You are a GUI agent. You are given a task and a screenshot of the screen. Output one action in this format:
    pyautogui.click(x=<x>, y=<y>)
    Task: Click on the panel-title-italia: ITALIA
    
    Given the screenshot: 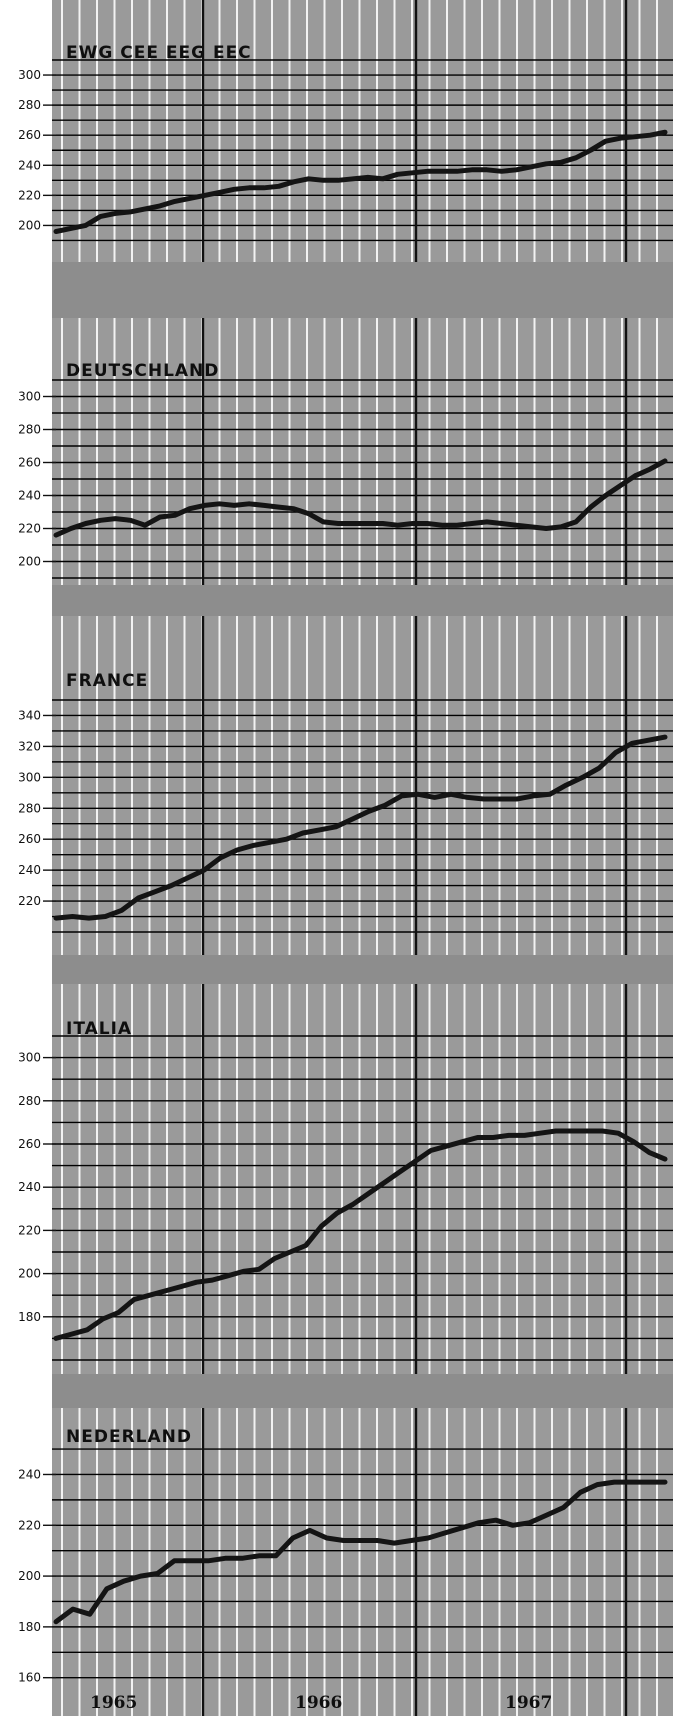 What is the action you would take?
    pyautogui.click(x=99, y=1029)
    